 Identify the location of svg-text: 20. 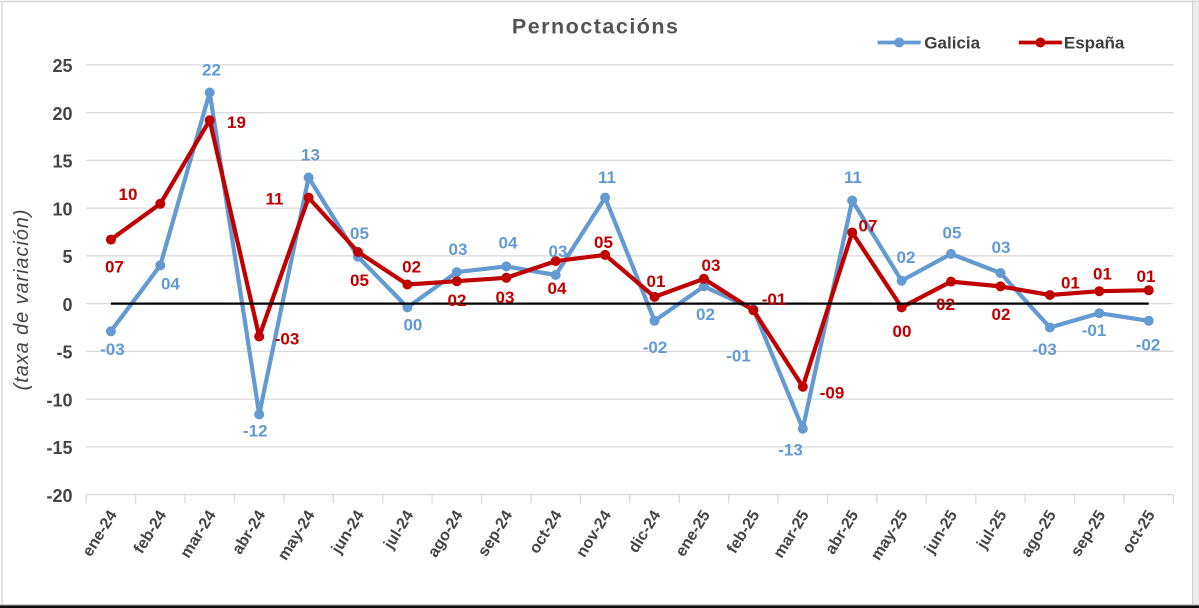
(62, 114).